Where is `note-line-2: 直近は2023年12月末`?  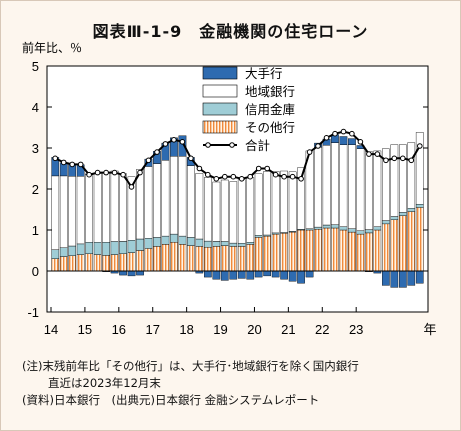 note-line-2: 直近は2023年12月末 is located at coordinates (104, 383).